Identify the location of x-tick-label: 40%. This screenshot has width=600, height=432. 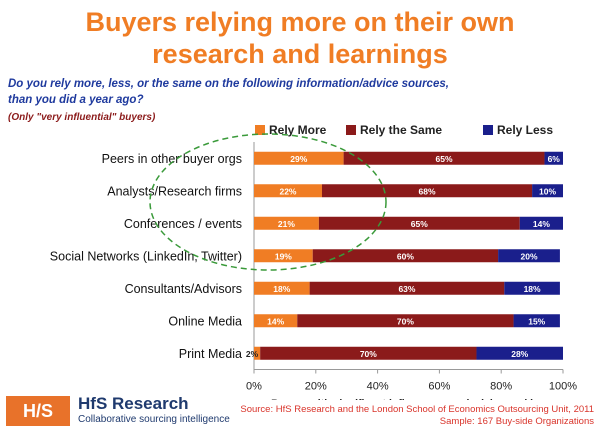
(378, 387).